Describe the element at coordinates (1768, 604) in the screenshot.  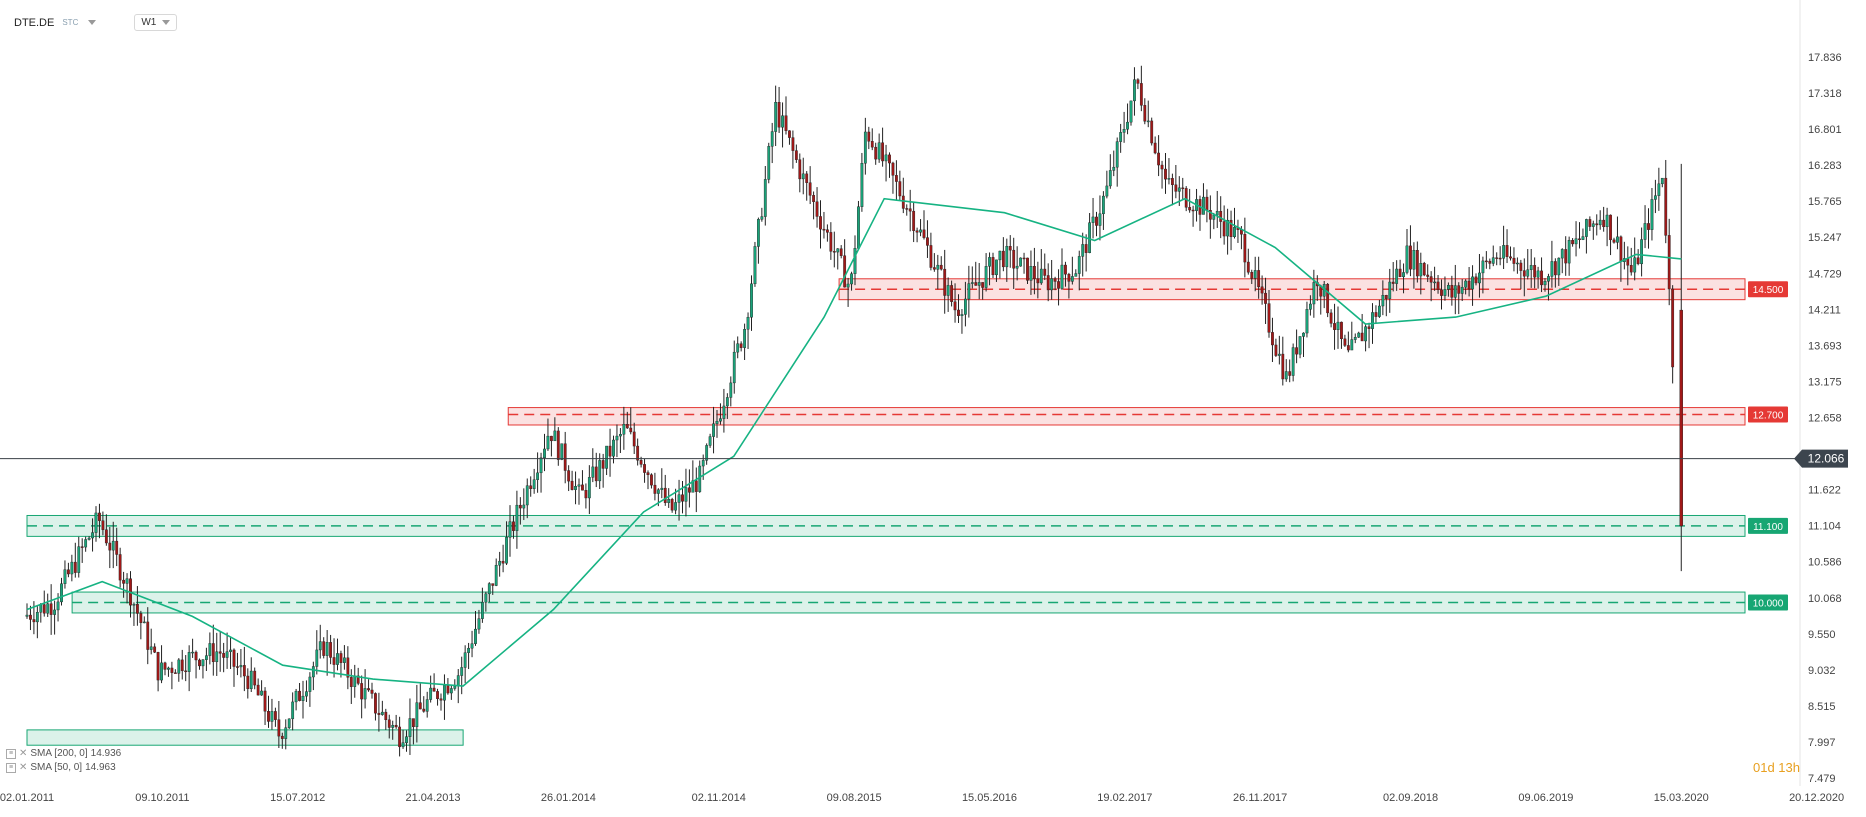
I see `level-label-10.000: 10.000` at that location.